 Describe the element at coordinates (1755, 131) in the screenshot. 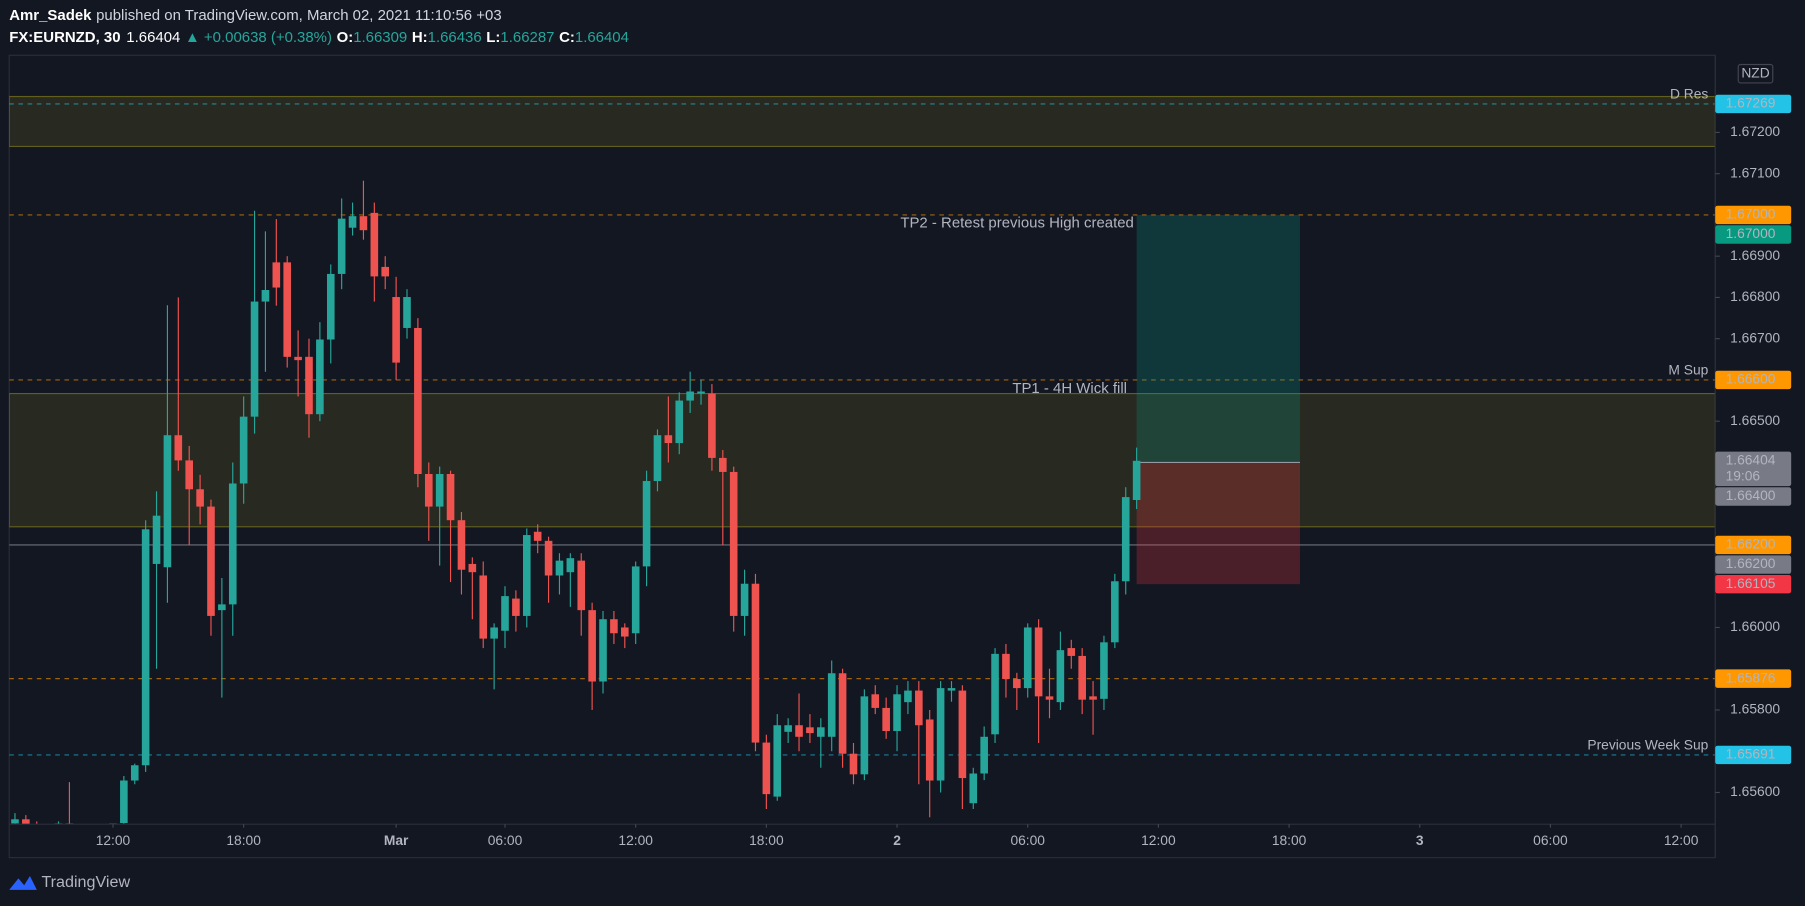

I see `y-tick-label: 1.67200` at that location.